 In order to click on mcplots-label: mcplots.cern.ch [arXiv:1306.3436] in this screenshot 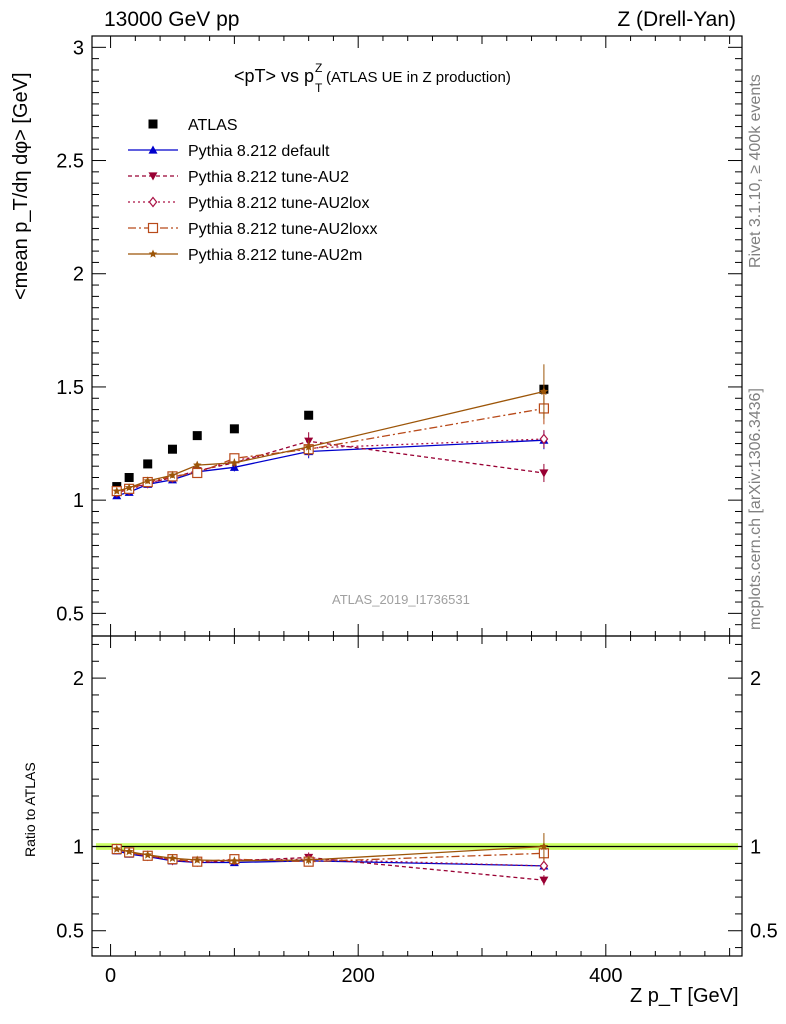, I will do `click(755, 509)`.